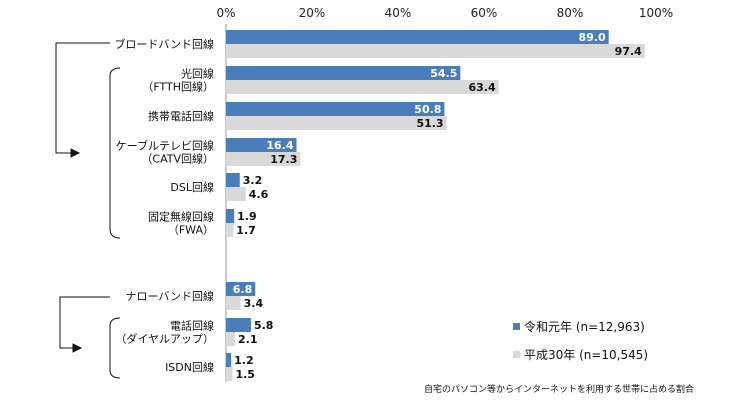 The height and width of the screenshot is (400, 738). What do you see at coordinates (248, 339) in the screenshot?
I see `value-label: 2.1` at bounding box center [248, 339].